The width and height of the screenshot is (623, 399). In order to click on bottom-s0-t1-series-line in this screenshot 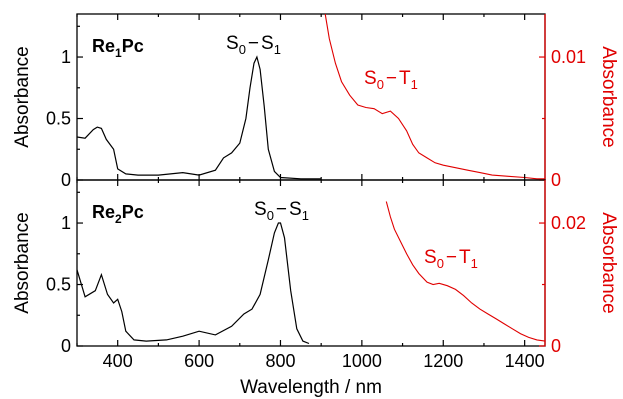, I will do `click(465, 271)`.